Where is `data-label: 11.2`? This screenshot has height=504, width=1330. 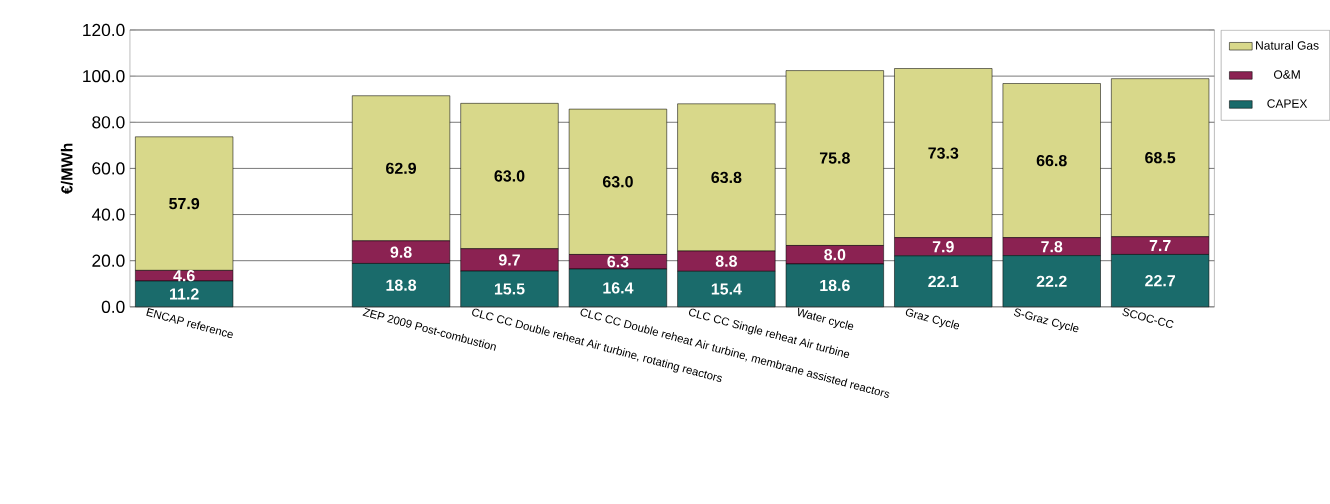
data-label: 11.2 is located at coordinates (184, 294).